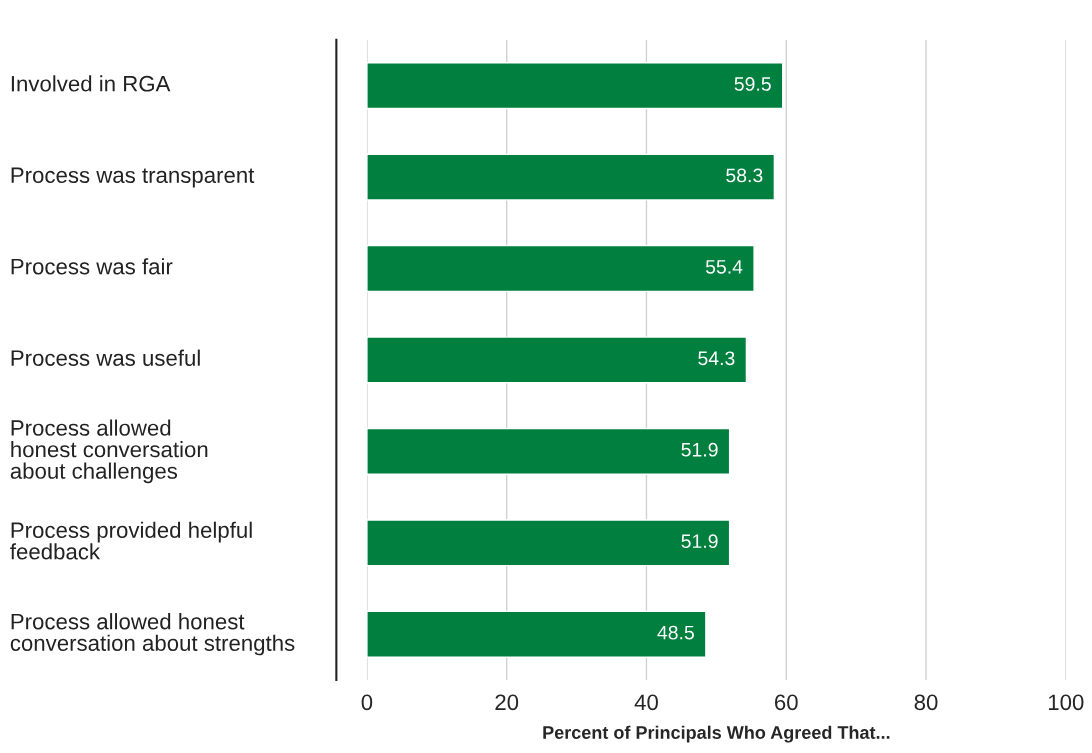 The width and height of the screenshot is (1092, 753). What do you see at coordinates (1066, 702) in the screenshot?
I see `x-tick-label: 100` at bounding box center [1066, 702].